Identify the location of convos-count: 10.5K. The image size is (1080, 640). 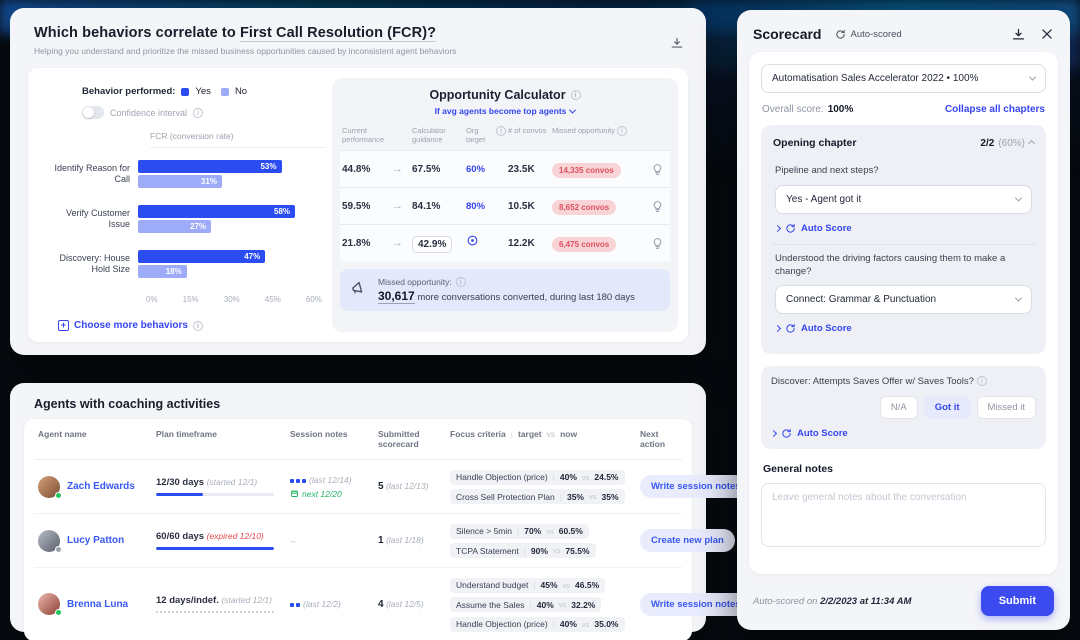
(521, 206).